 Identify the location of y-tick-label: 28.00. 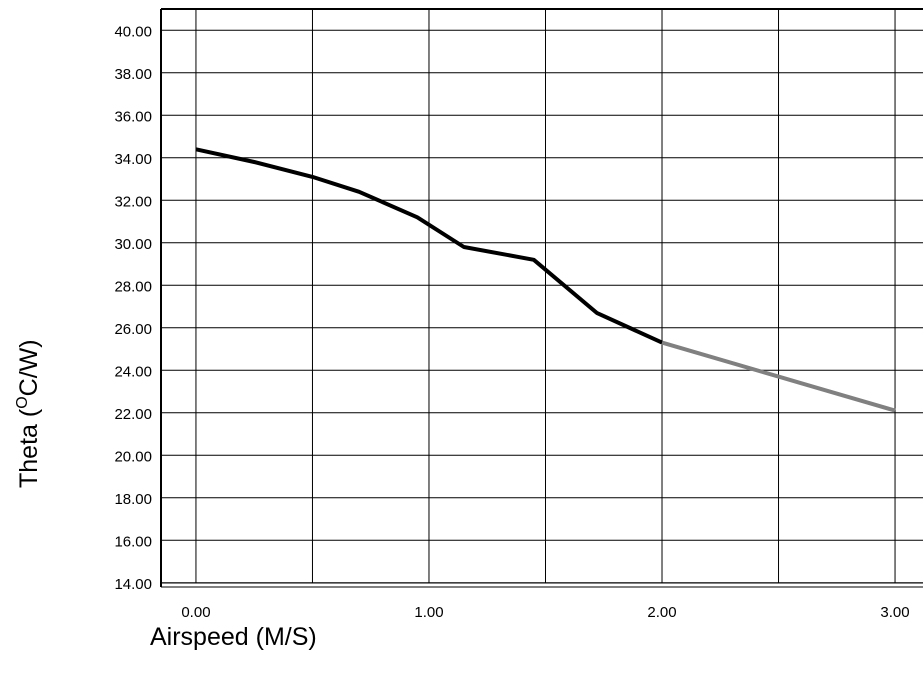
(133, 286).